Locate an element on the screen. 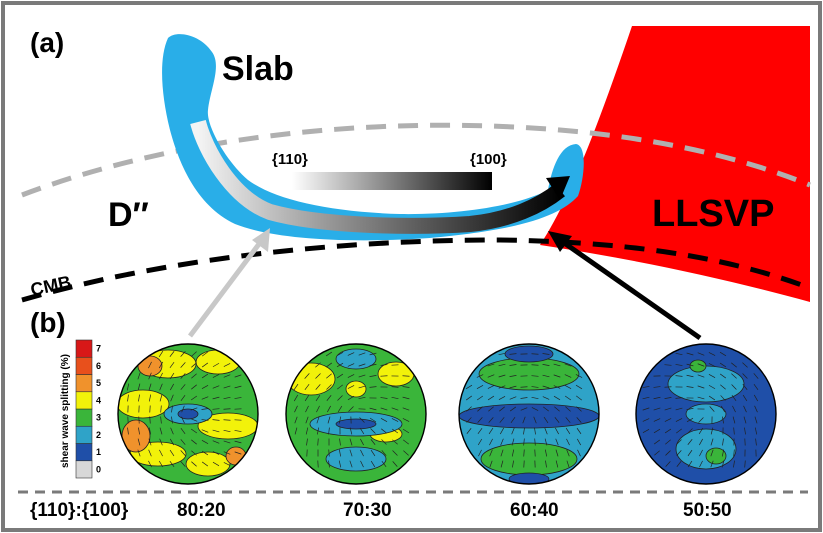  pointer-arrow-grey is located at coordinates (226, 288).